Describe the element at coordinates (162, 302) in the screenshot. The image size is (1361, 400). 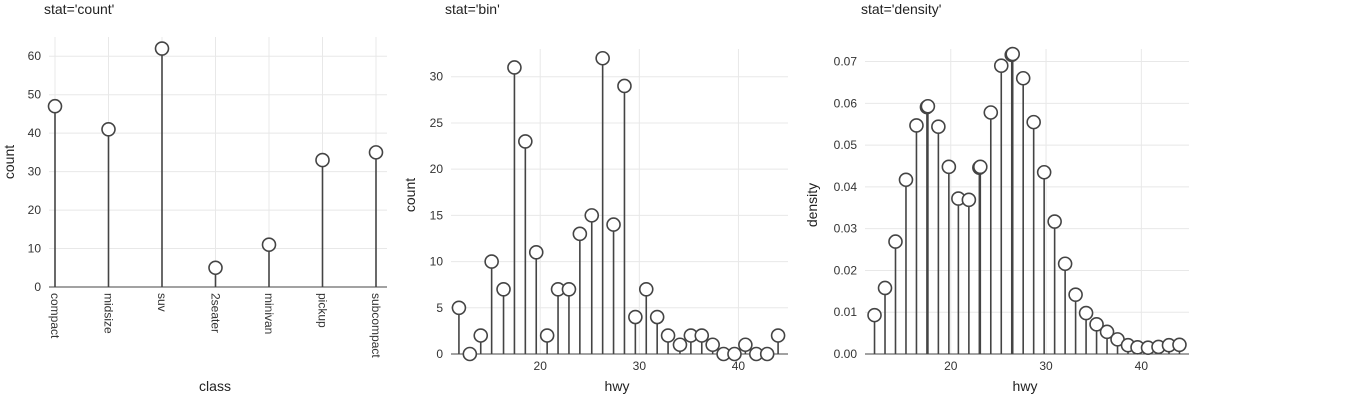
I see `x-tick-label: suv` at that location.